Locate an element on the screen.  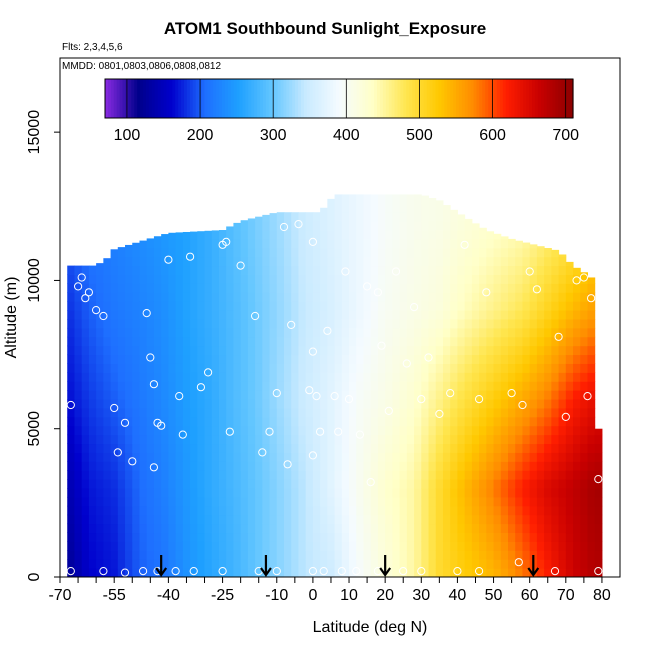
flight-marker-arrow is located at coordinates (161, 566).